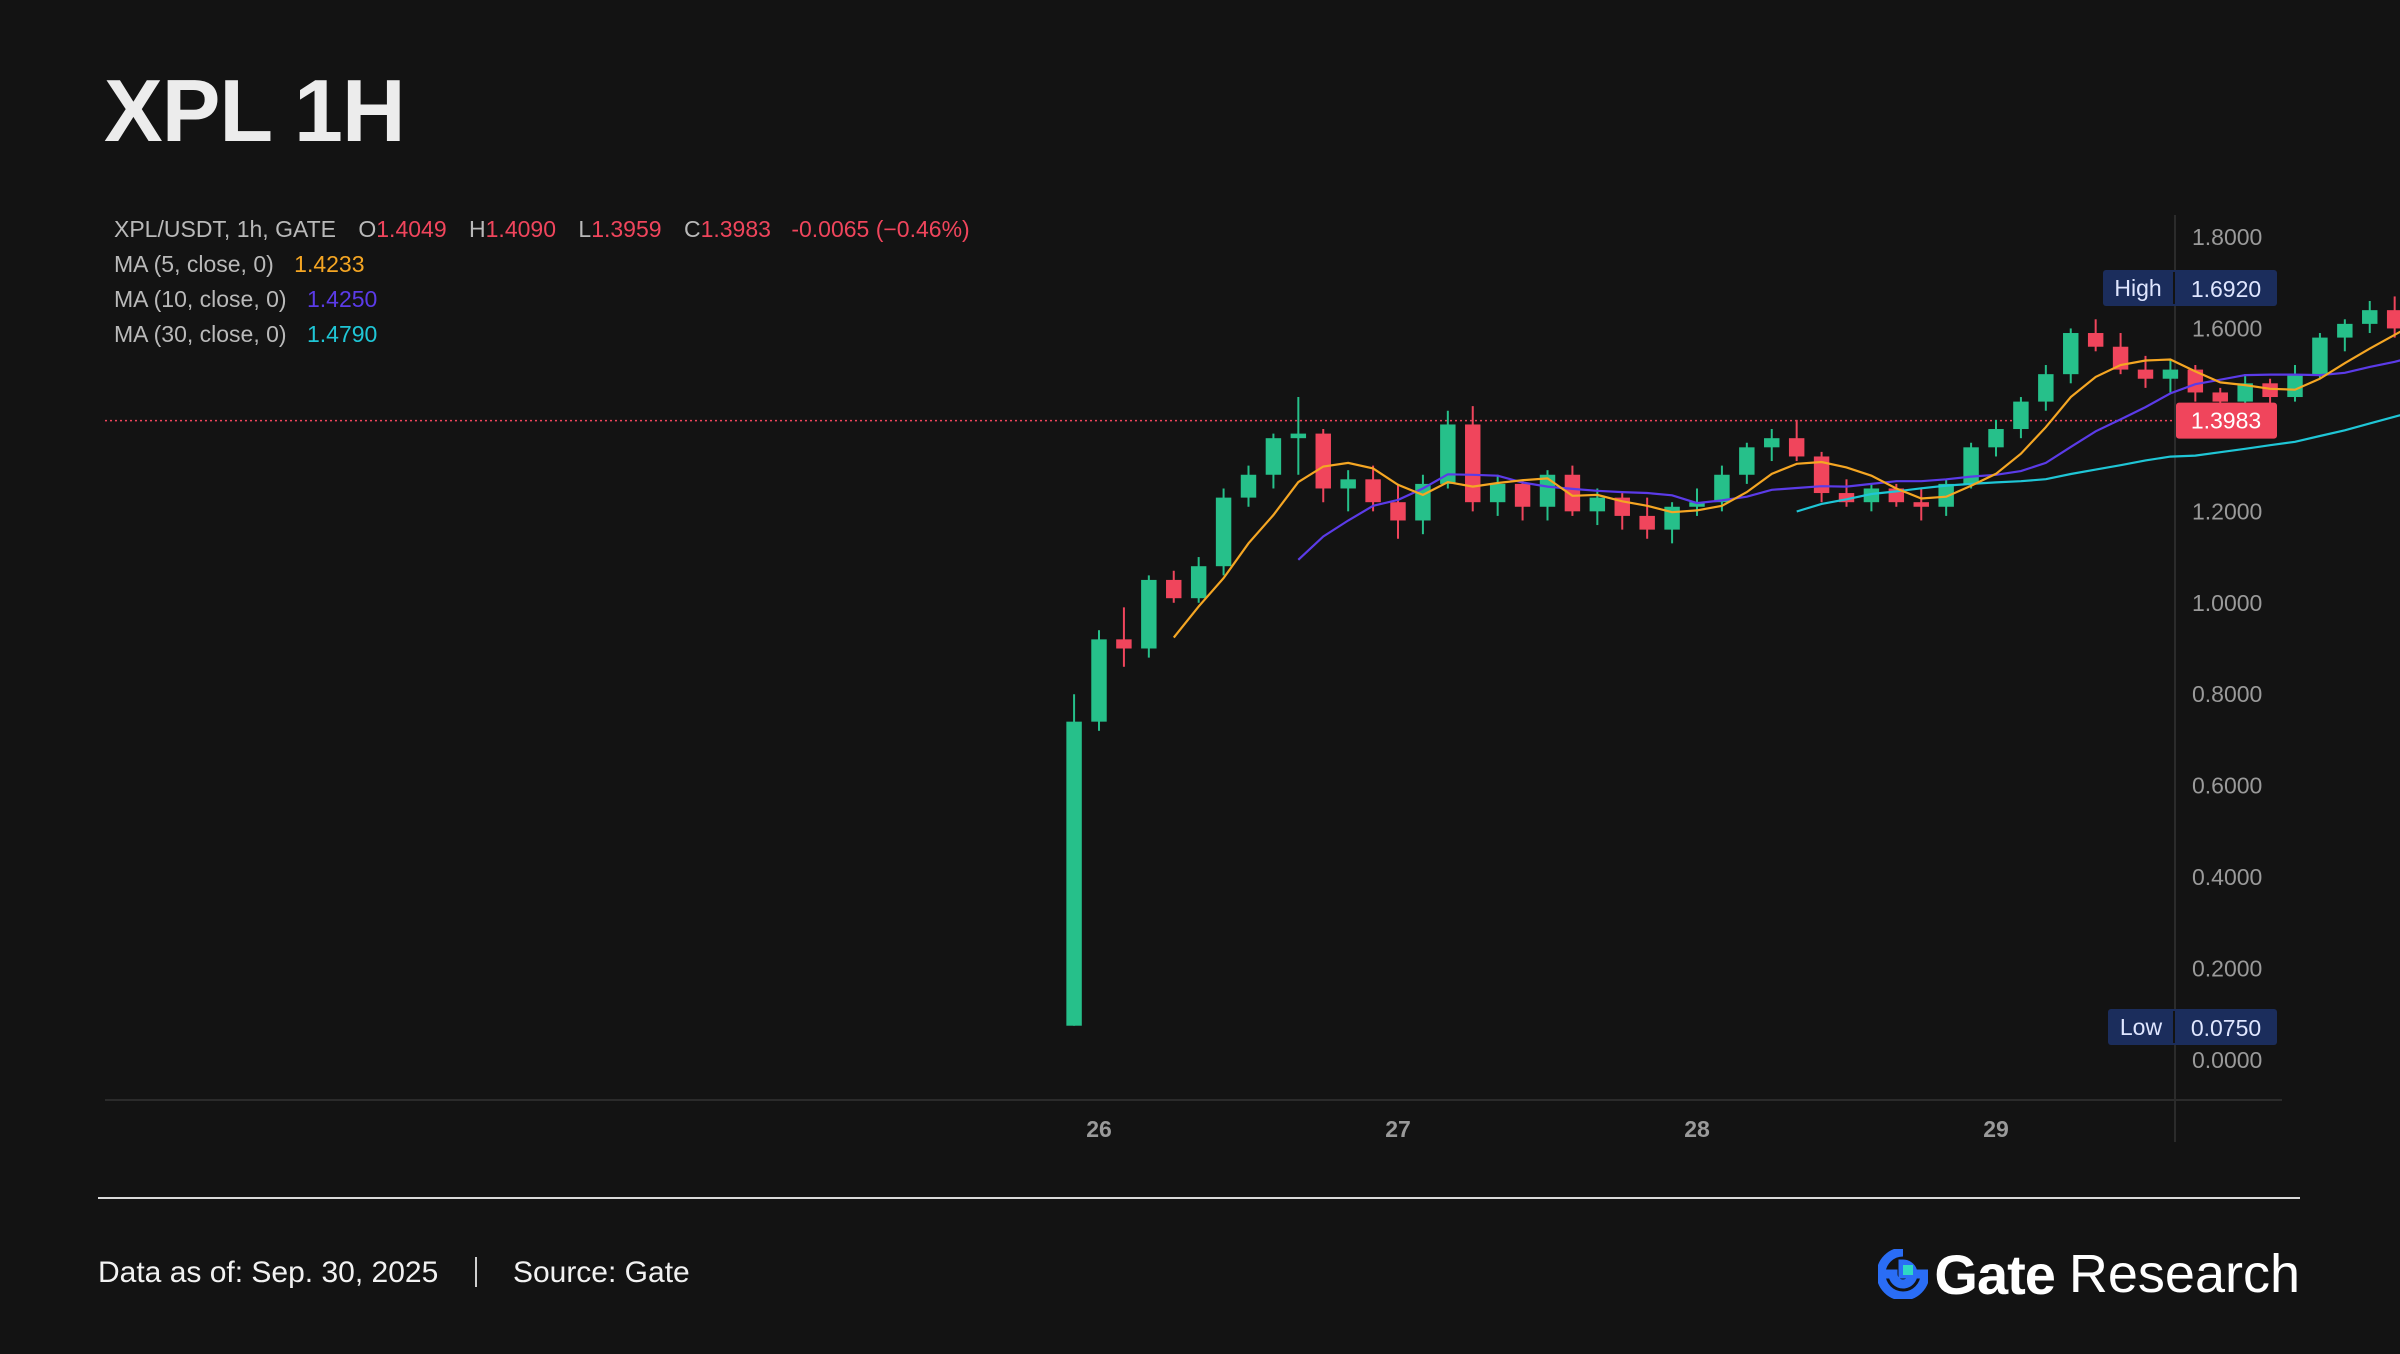 The height and width of the screenshot is (1354, 2400). I want to click on low-marker: Low 0.0750, so click(2192, 1027).